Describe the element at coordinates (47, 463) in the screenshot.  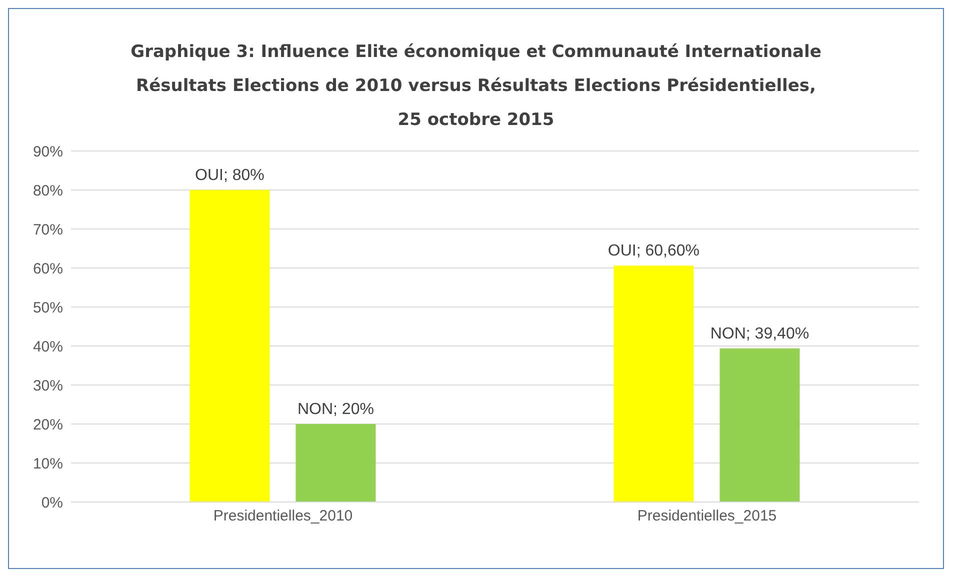
I see `y-tick-label: 10%` at that location.